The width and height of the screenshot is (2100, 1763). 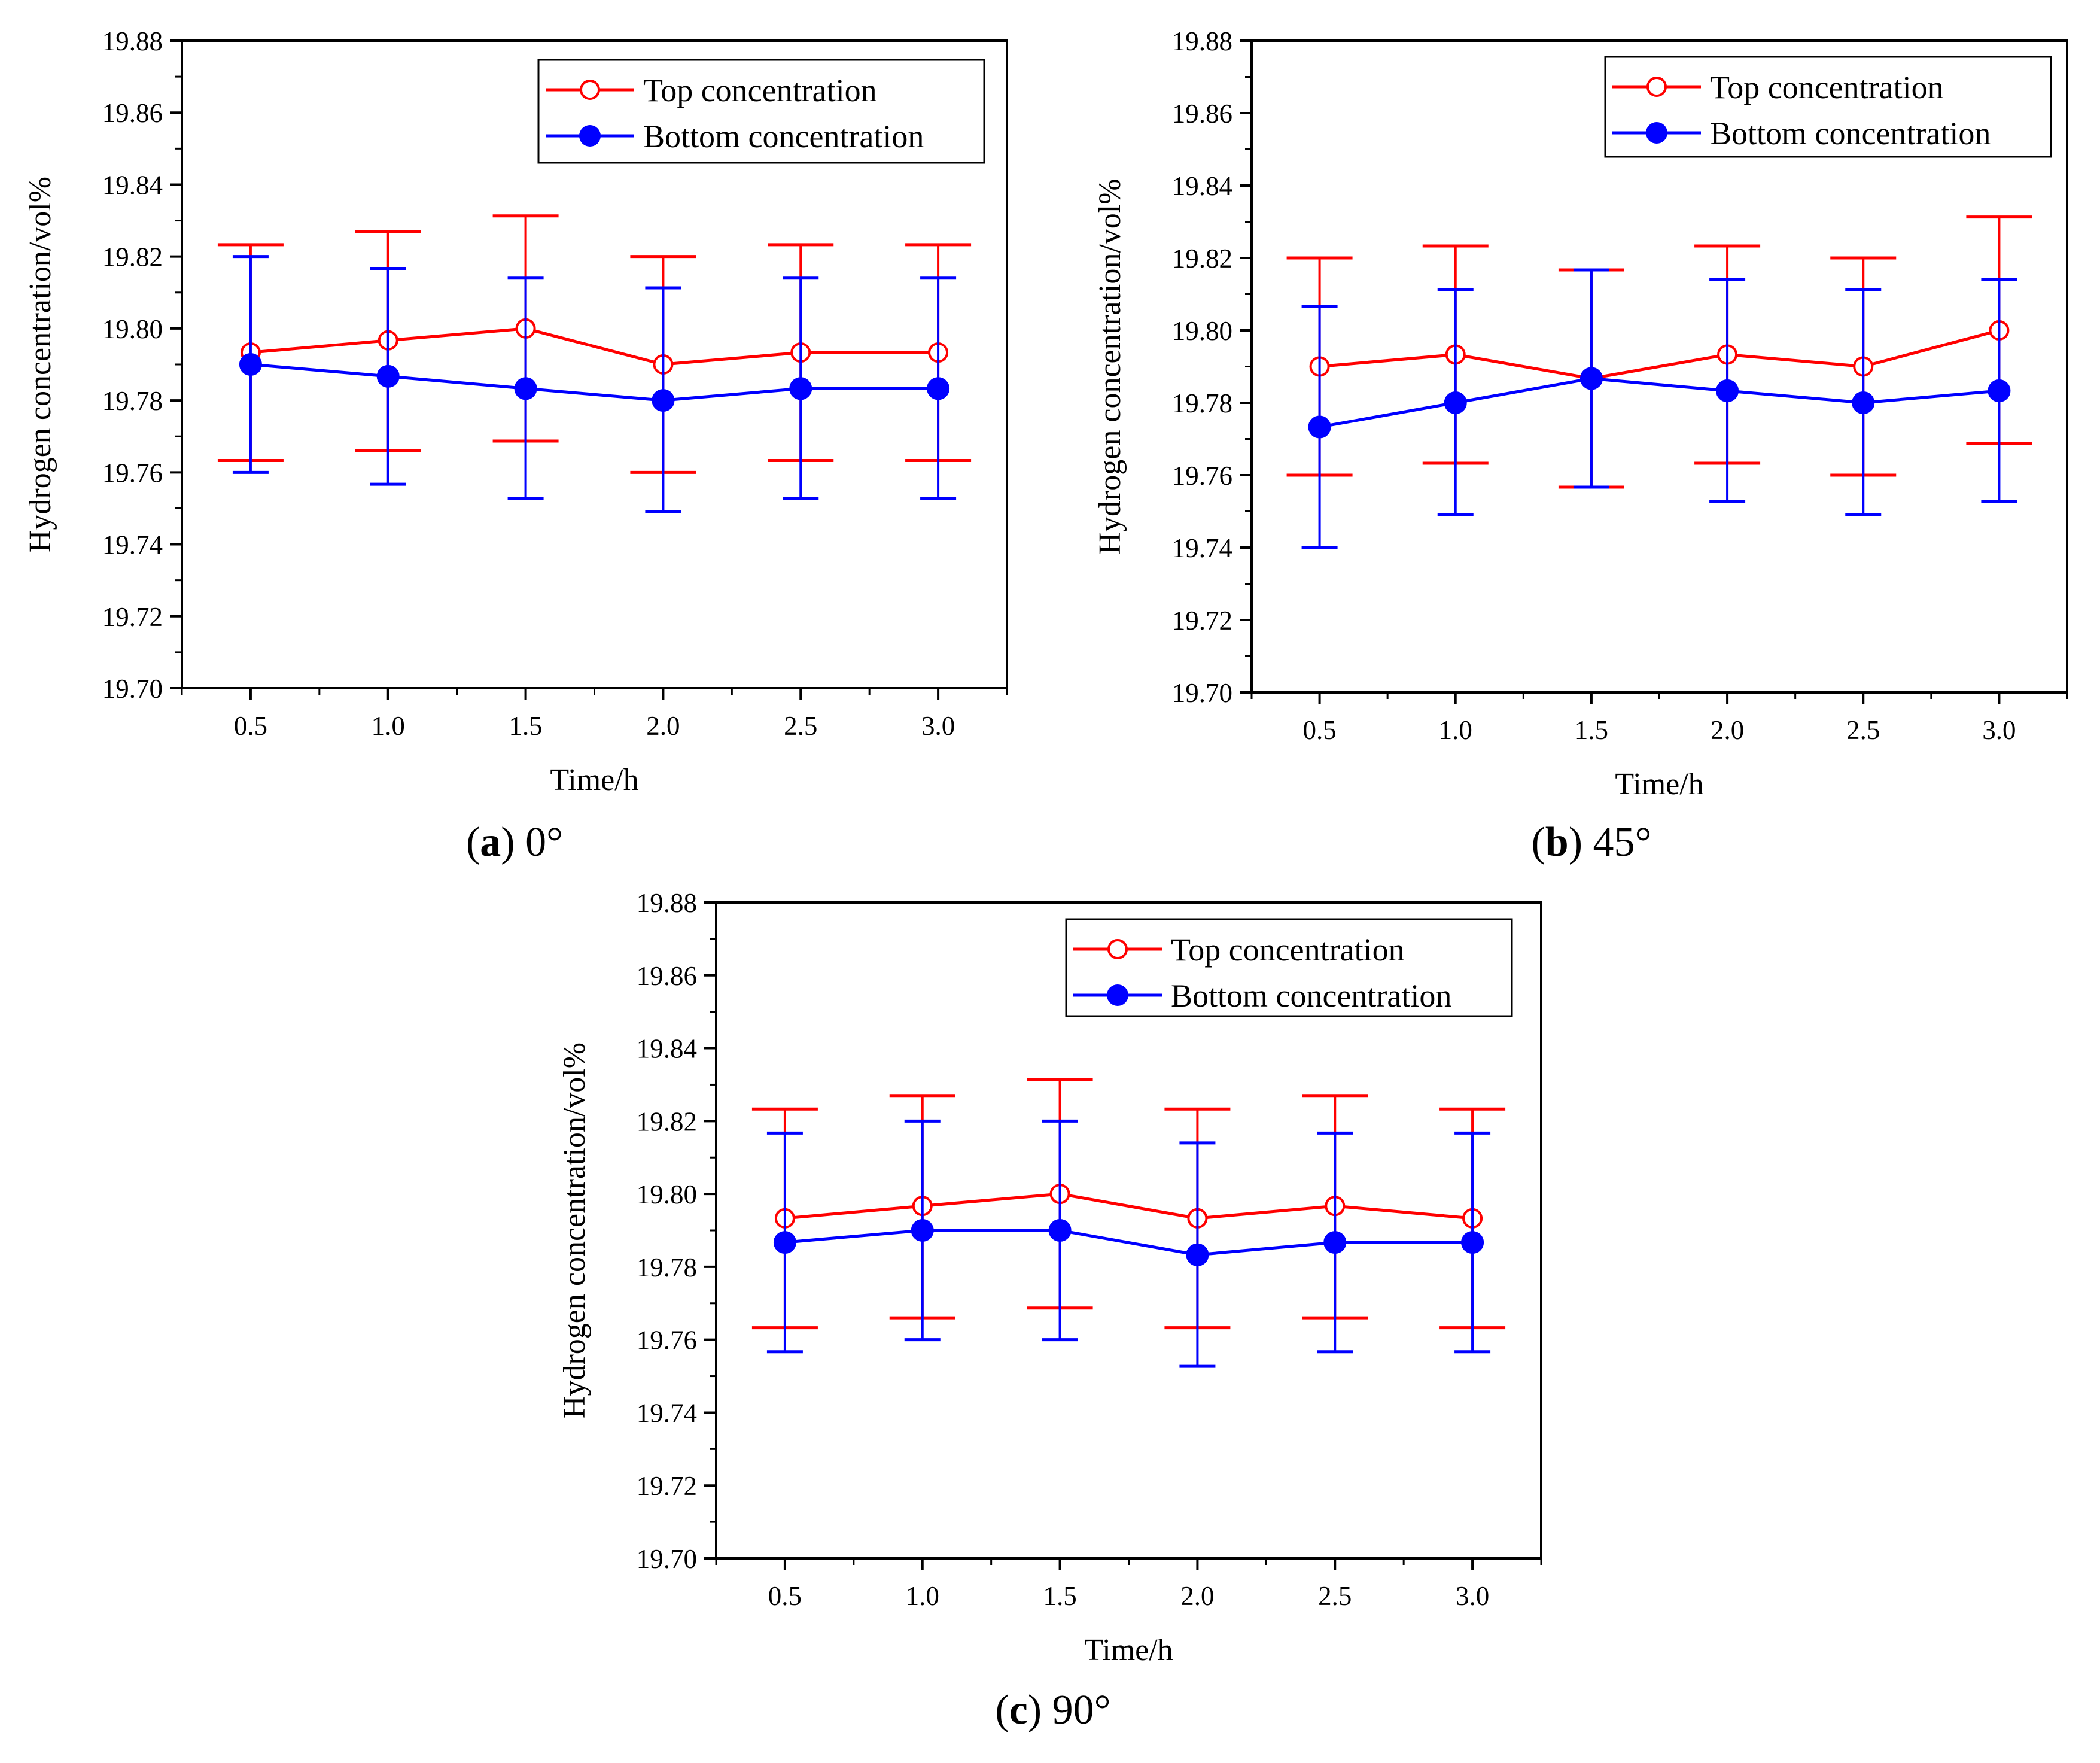 I want to click on panel-caption: (c) 90°, so click(x=1052, y=1710).